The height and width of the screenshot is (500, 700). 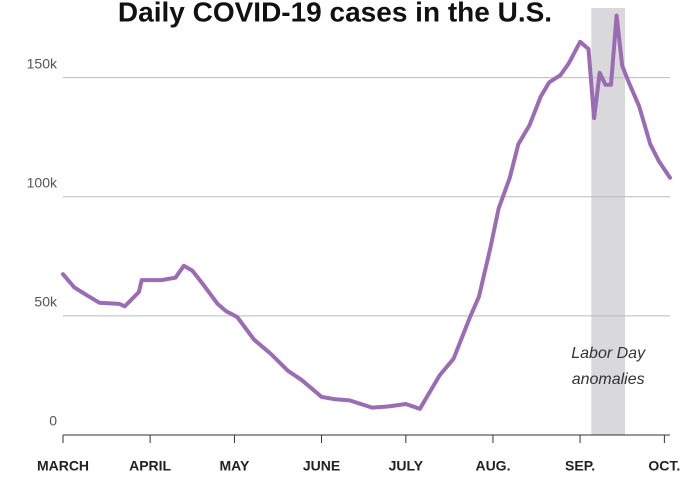 I want to click on x-tick-label: JULY, so click(x=406, y=466).